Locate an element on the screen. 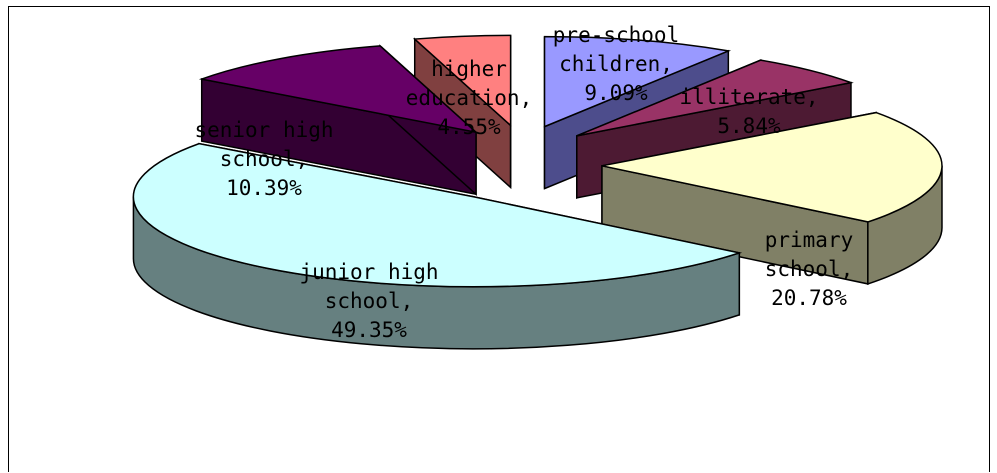 Image resolution: width=997 pixels, height=473 pixels. slice-label-line: 20.78% is located at coordinates (809, 298).